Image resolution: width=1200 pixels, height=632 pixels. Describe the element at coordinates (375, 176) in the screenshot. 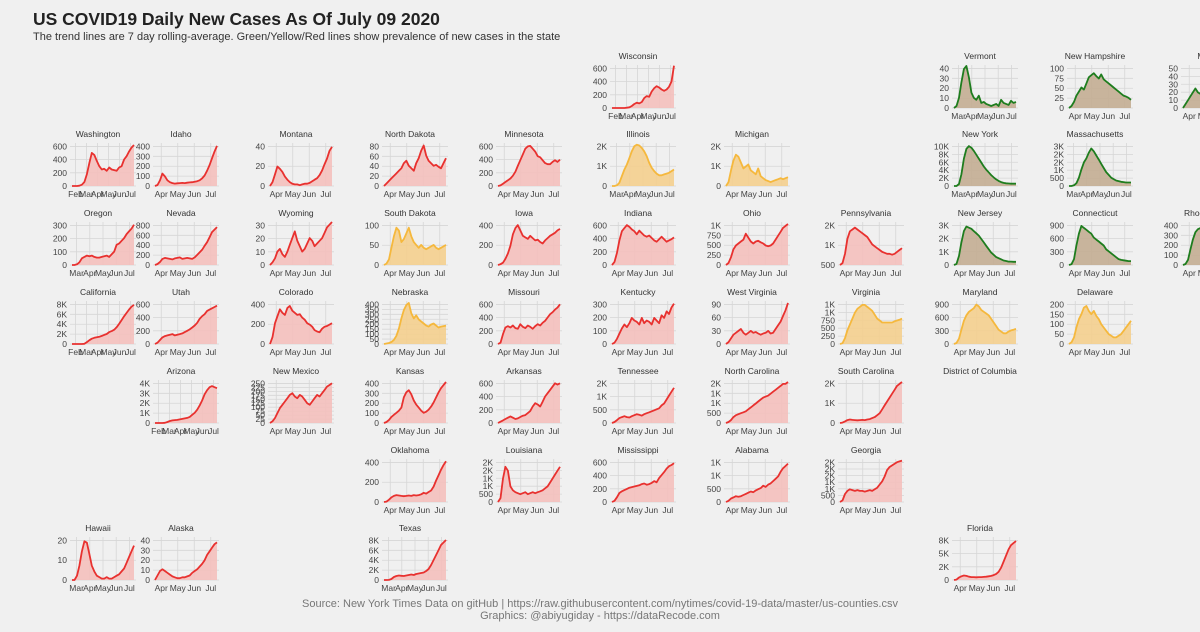

I see `y-tick-label: 20` at that location.